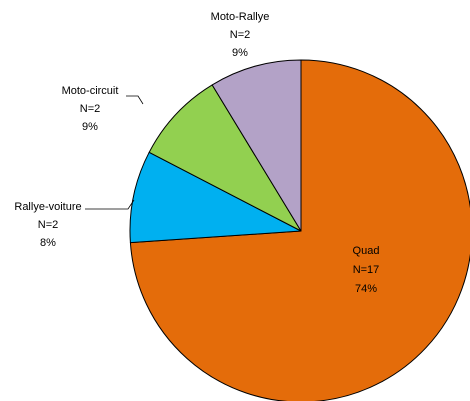  Describe the element at coordinates (90, 91) in the screenshot. I see `moto-circuit-category-label: Moto-circuit` at that location.